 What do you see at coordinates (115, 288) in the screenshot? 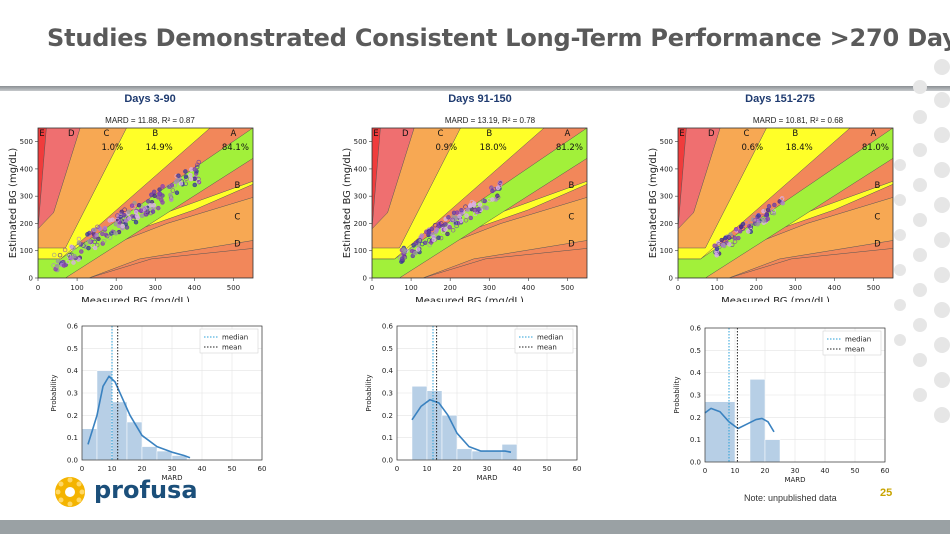
I see `x-tick-label: 200` at bounding box center [115, 288].